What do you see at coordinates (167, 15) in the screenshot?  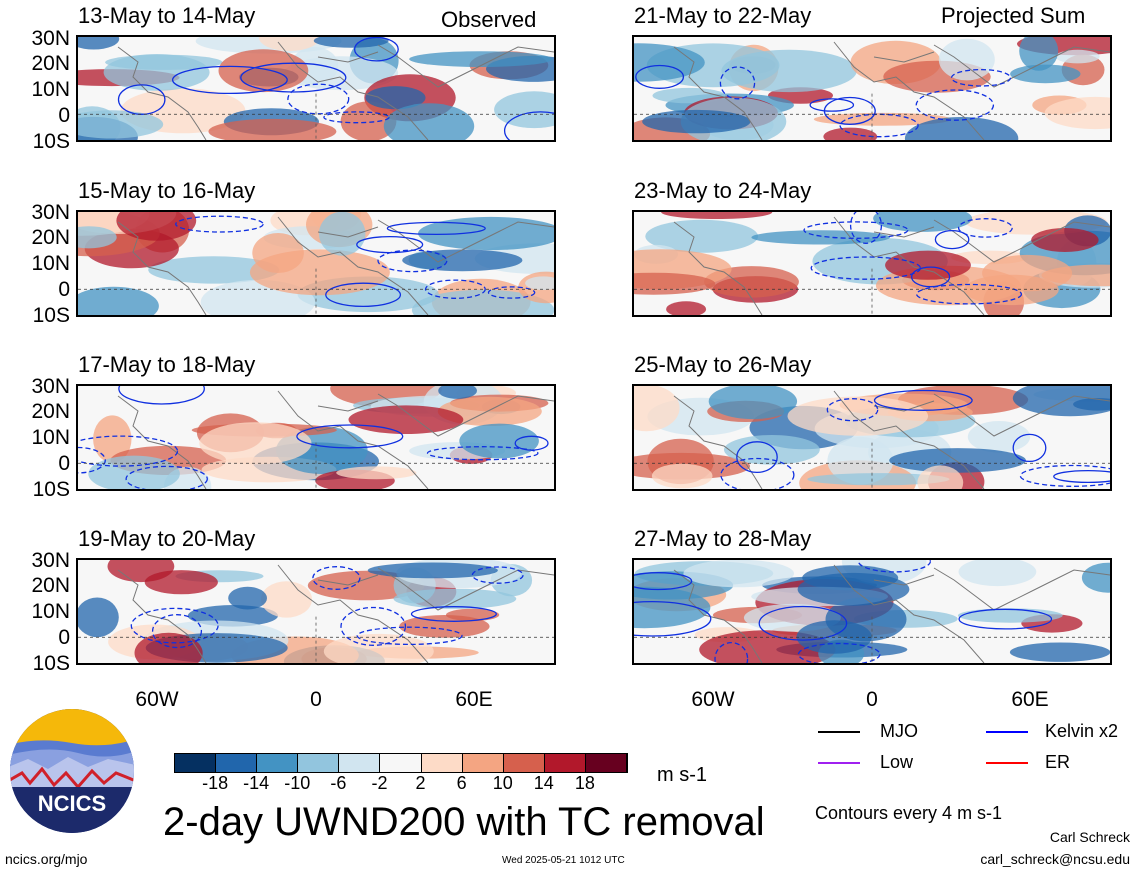 I see `panel-title: 13-May to 14-May` at bounding box center [167, 15].